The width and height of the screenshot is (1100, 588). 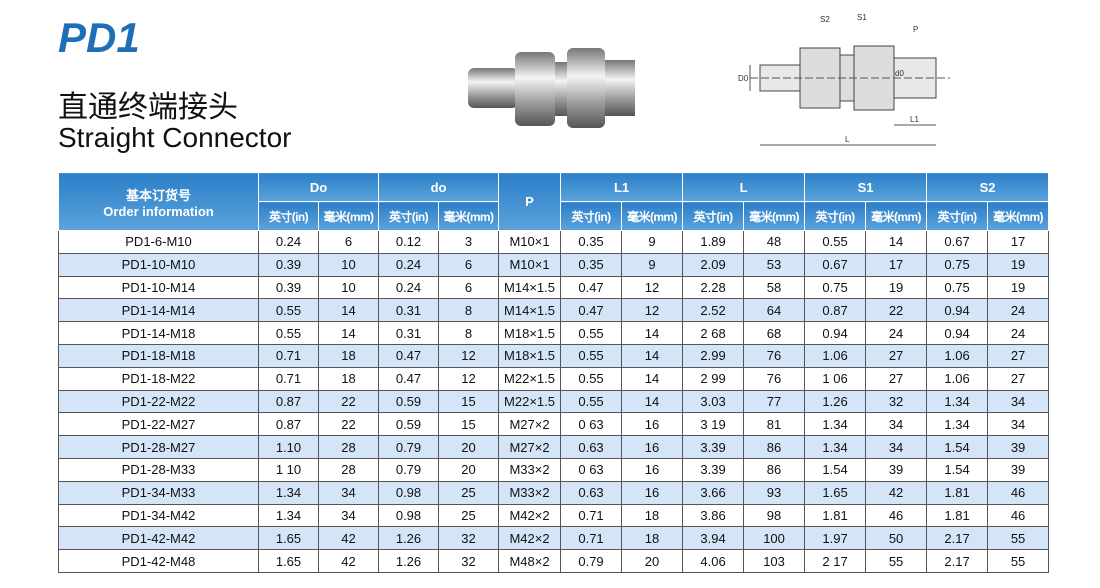 What do you see at coordinates (468, 264) in the screenshot?
I see `table-cell: 6` at bounding box center [468, 264].